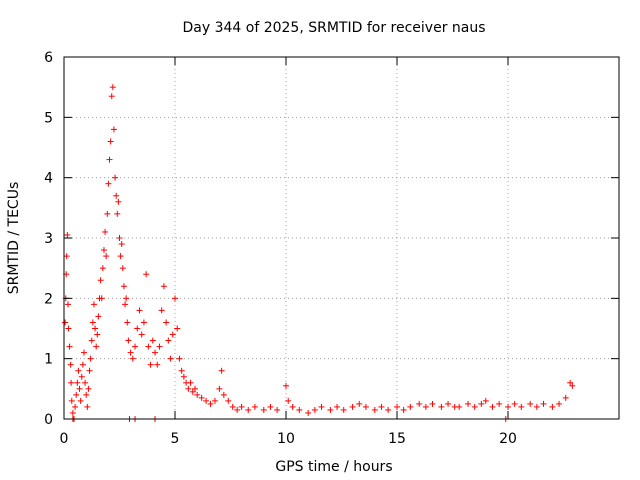  I want to click on y-axis-title: SRMTID / TECUs, so click(14, 238).